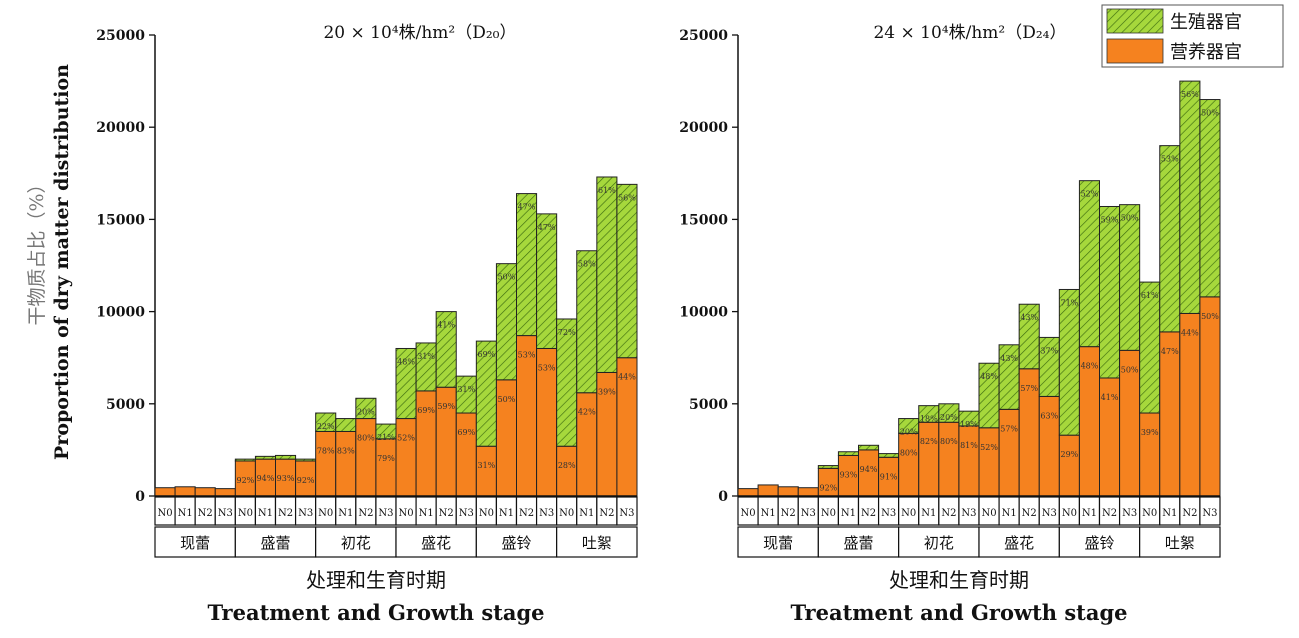  Describe the element at coordinates (768, 490) in the screenshot. I see `bar-vegetative-现蕾-N1` at that location.